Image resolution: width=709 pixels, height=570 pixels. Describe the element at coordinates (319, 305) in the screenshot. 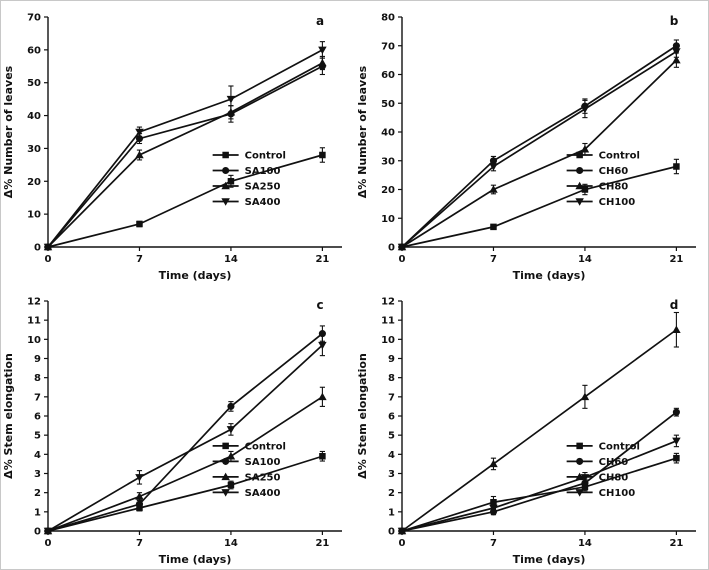

I see `svg-text: c` at that location.